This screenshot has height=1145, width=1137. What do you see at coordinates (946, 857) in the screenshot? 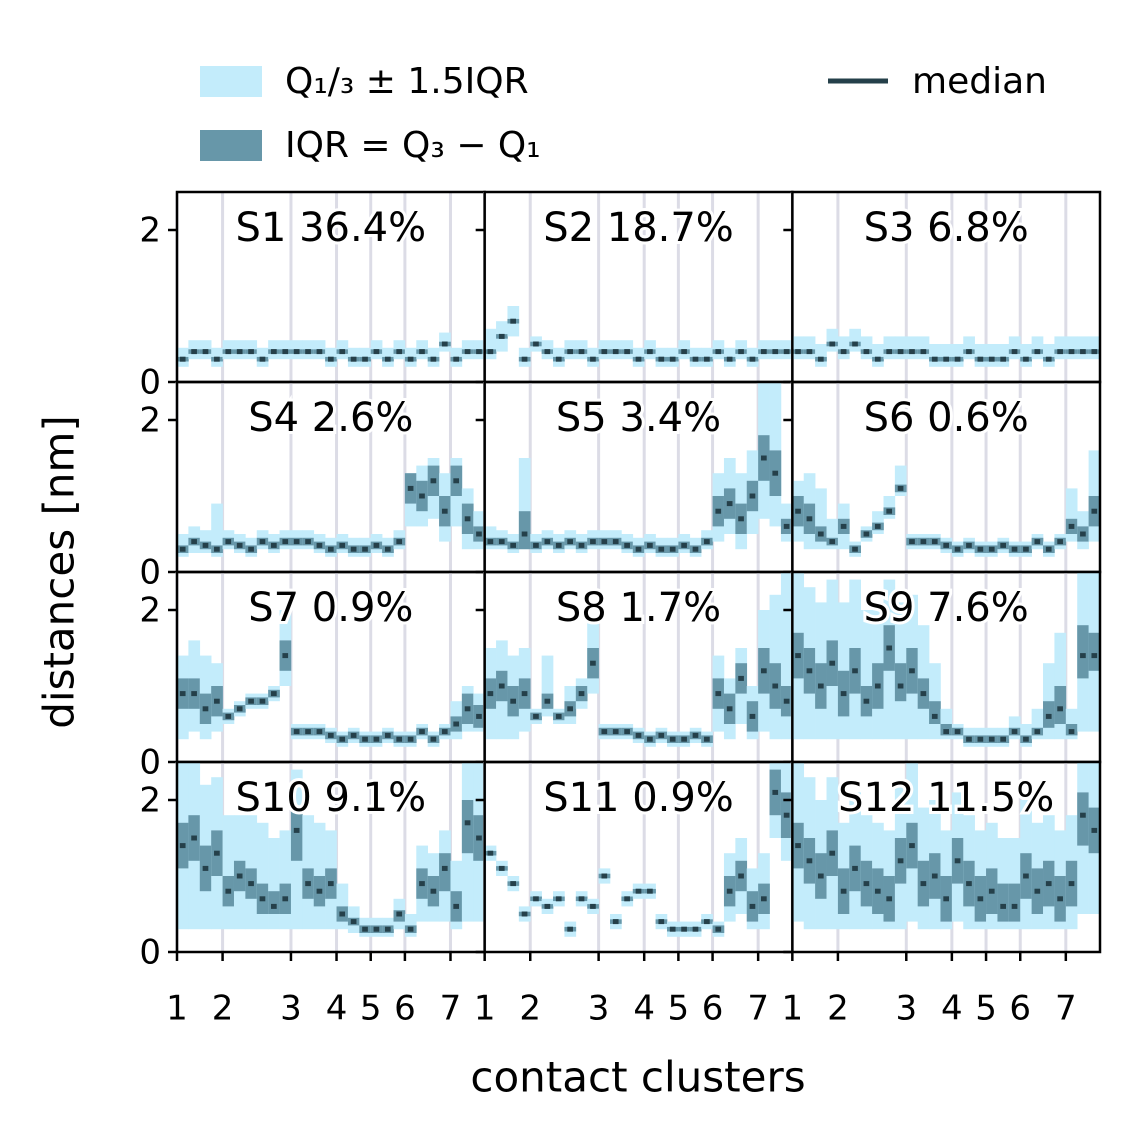
I see `panel-frame` at bounding box center [946, 857].